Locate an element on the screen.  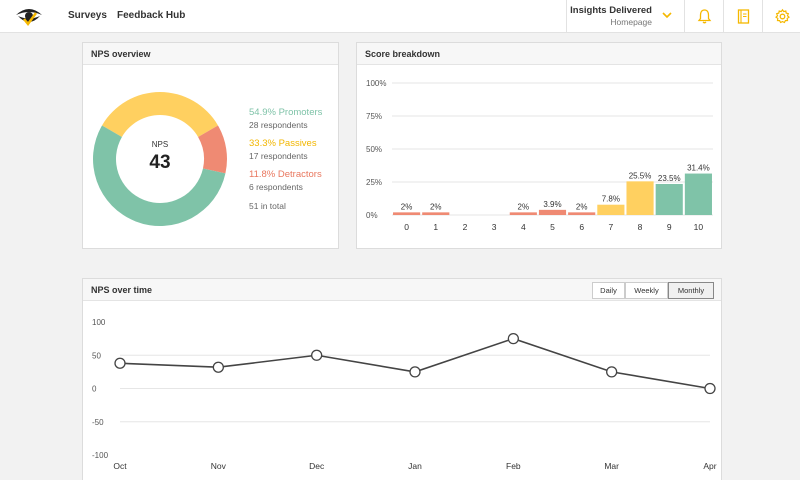
legend-passives-pct: 33.3% Passives is located at coordinates (283, 143).